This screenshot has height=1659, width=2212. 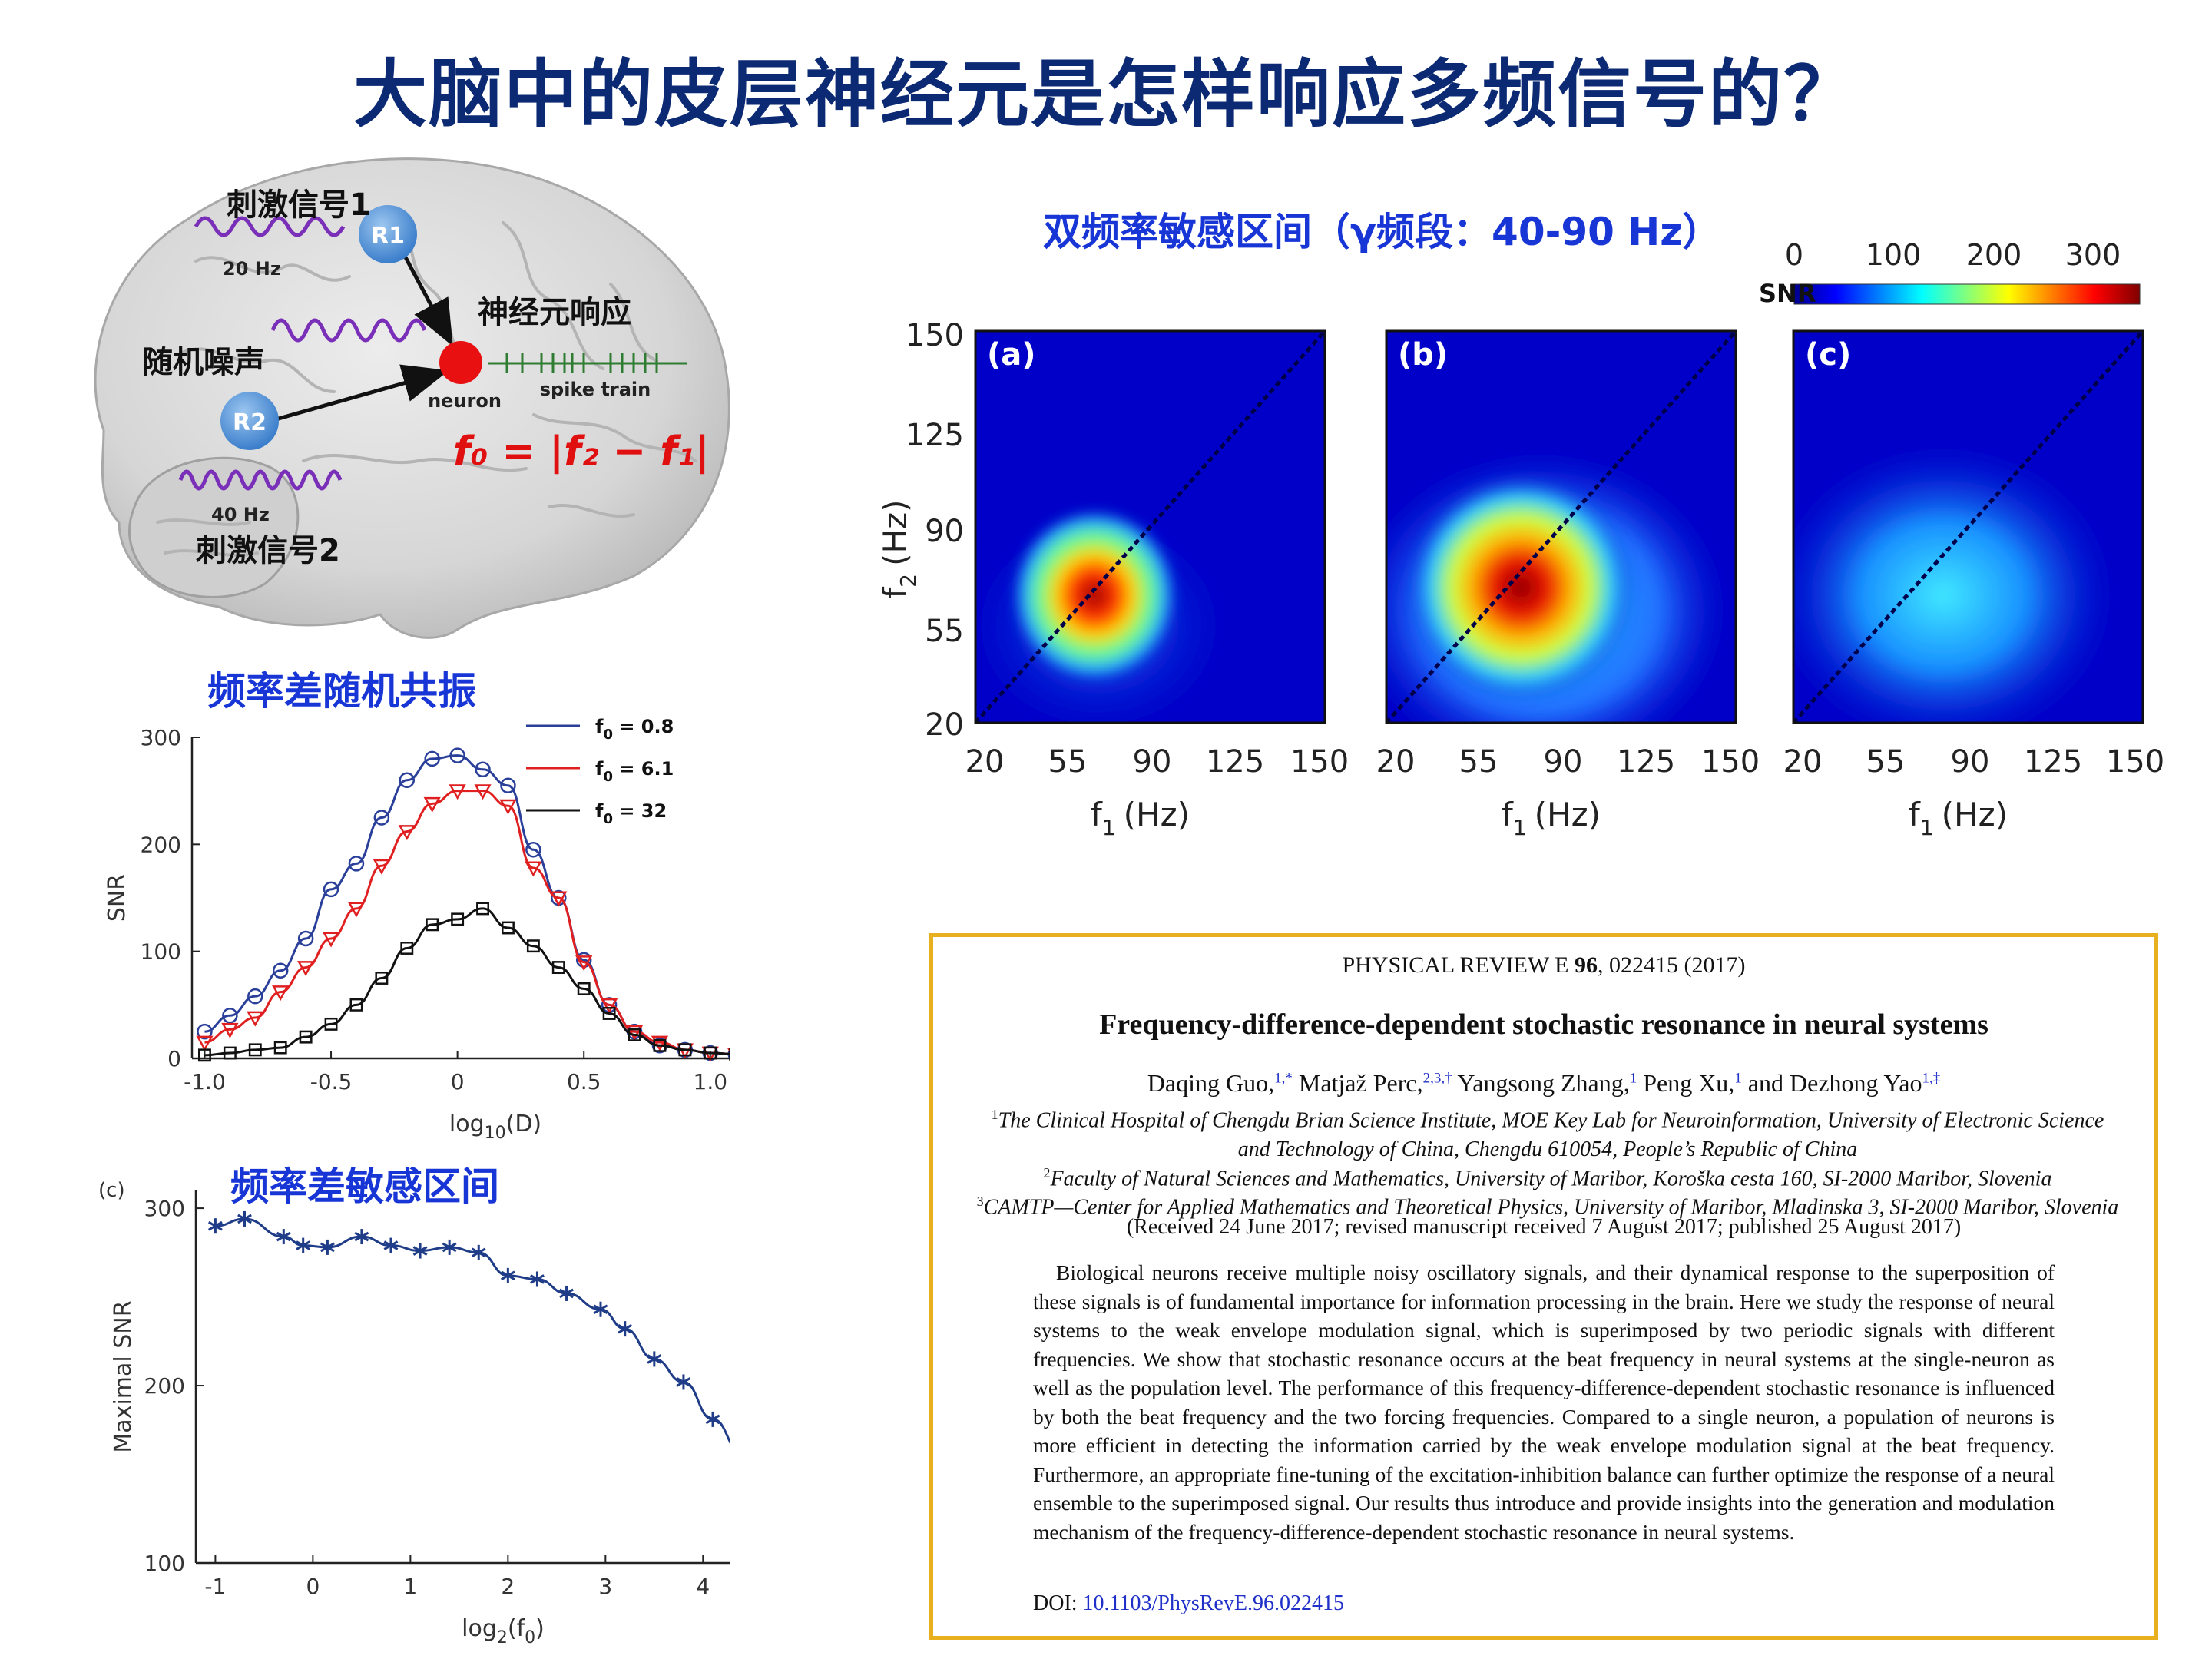 I want to click on y-tick-55: 55, so click(x=945, y=631).